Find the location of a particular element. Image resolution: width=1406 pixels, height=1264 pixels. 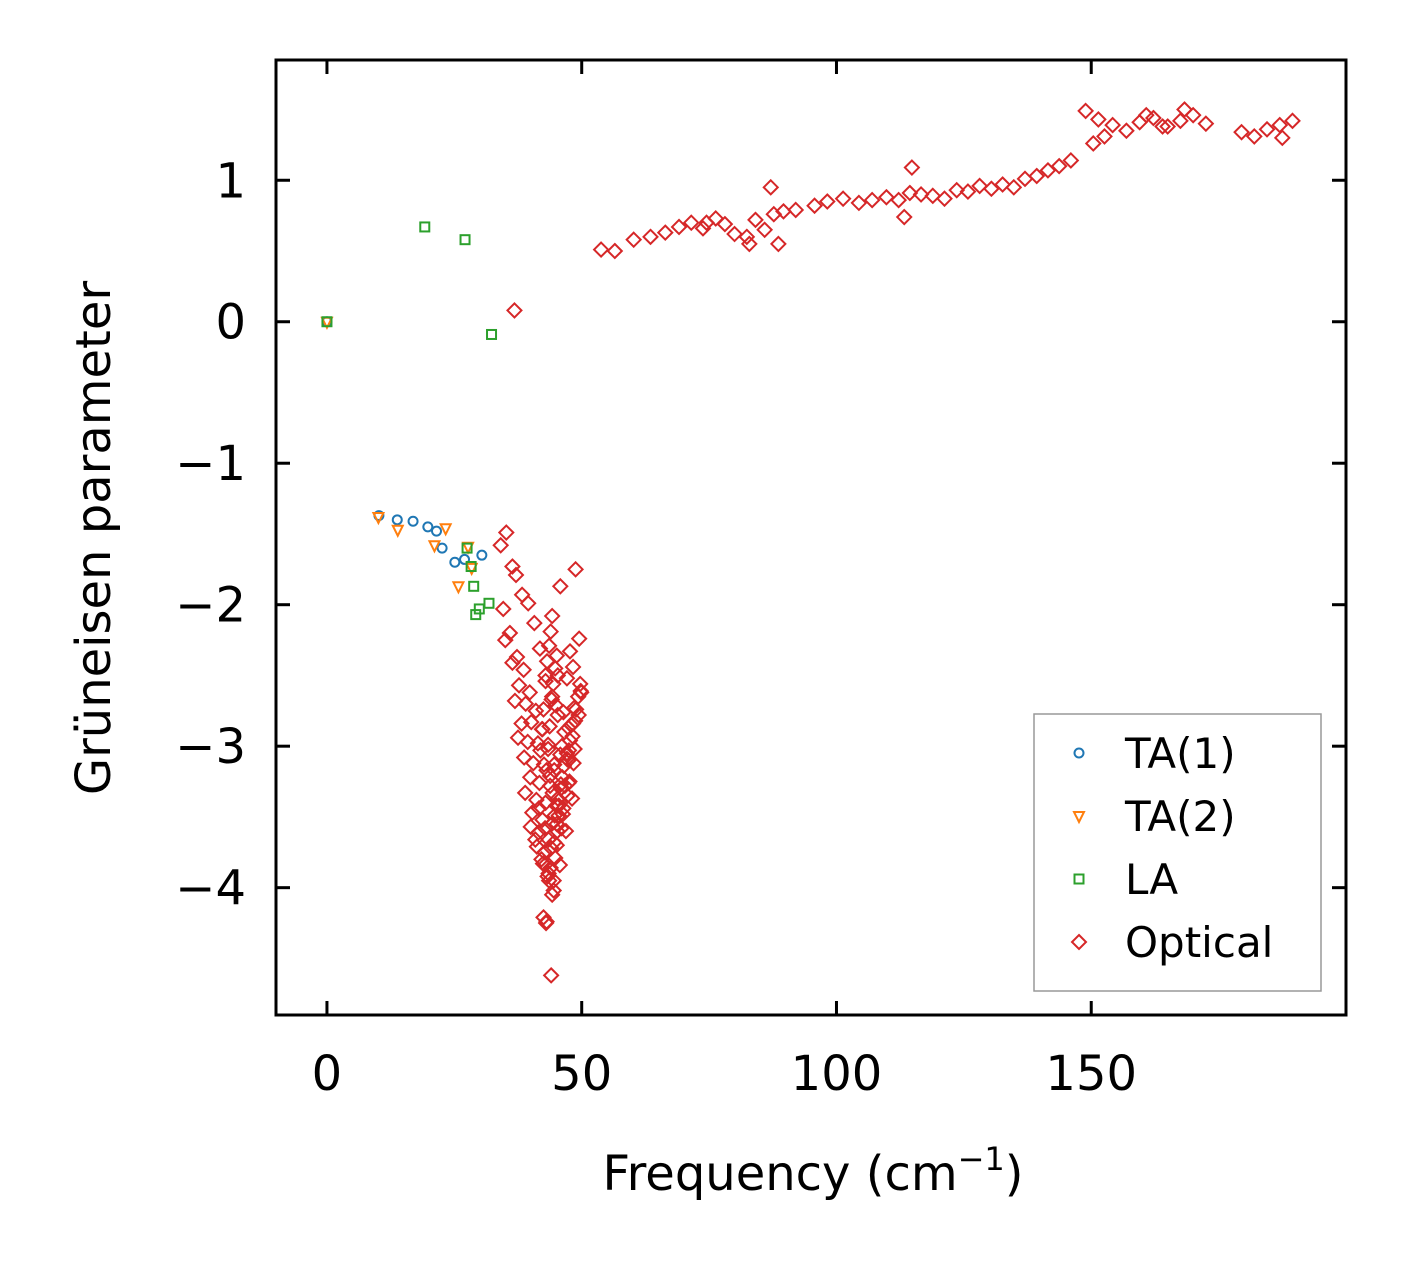

x-axis-label: Frequency (cm−1) is located at coordinates (812, 1171).